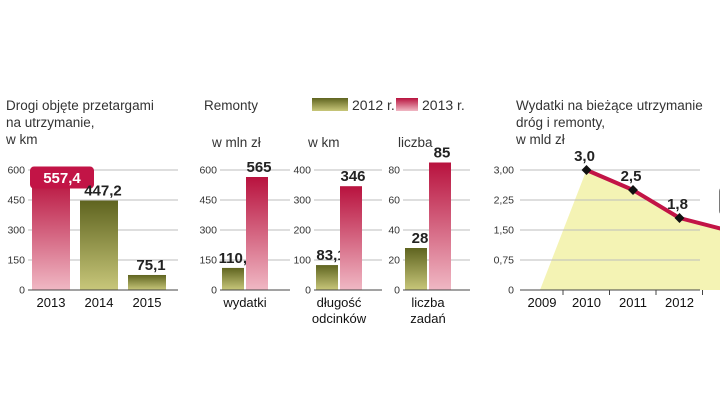 This screenshot has height=405, width=720. I want to click on wydatki-category-label: wydatki, so click(244, 302).